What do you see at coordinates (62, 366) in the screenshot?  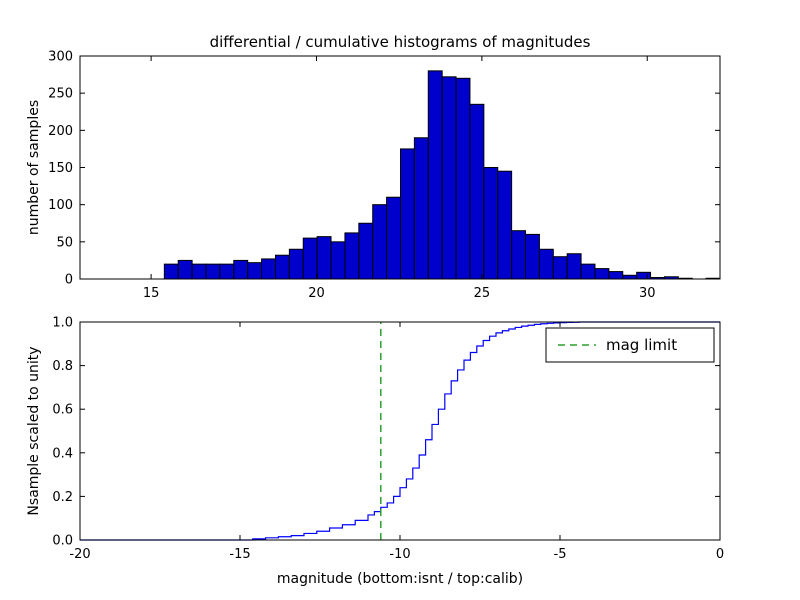 I see `bottom-y-tick-label: 0.8` at bounding box center [62, 366].